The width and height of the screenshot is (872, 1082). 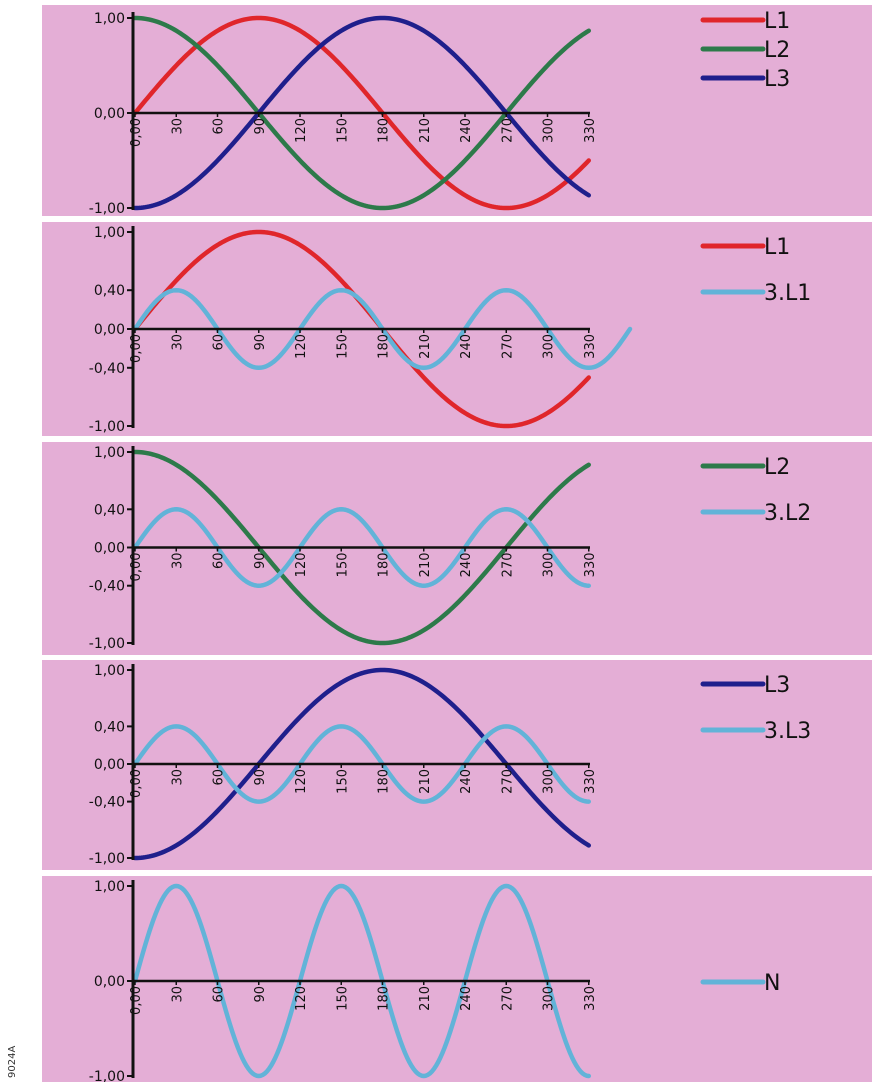 I want to click on series-line-n, so click(x=361, y=981).